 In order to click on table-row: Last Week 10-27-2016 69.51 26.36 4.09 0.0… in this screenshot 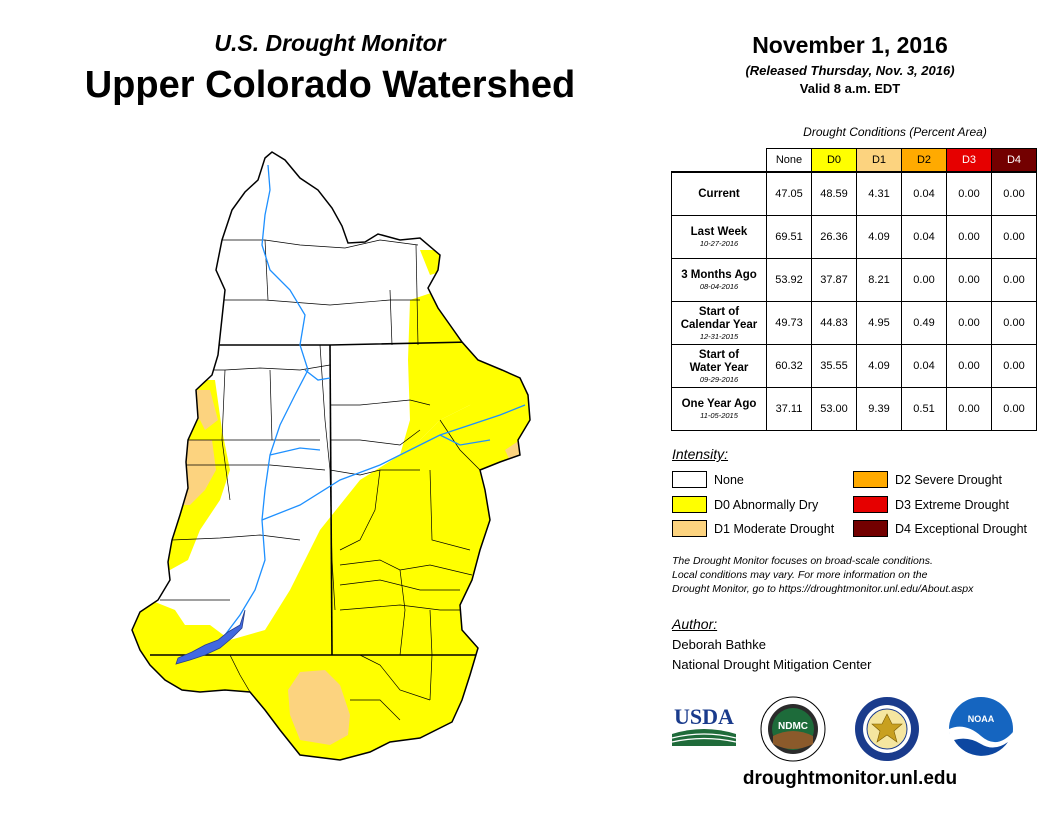, I will do `click(854, 237)`.